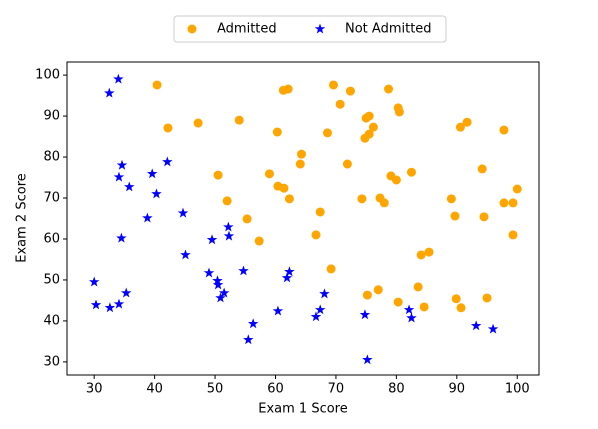 This screenshot has height=429, width=598. What do you see at coordinates (310, 29) in the screenshot?
I see `legend-box` at bounding box center [310, 29].